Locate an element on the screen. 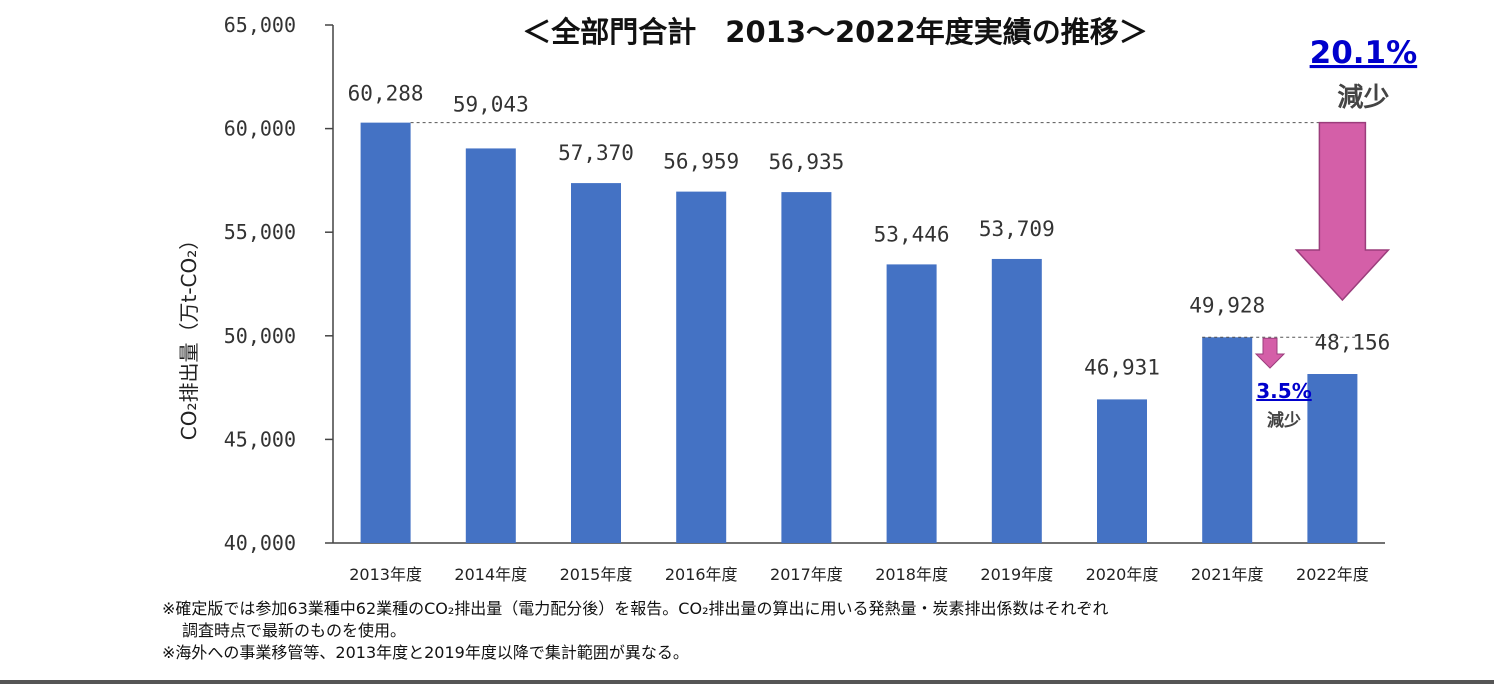 The width and height of the screenshot is (1494, 684). y-axis-label: CO₂排出量（万t-CO₂） is located at coordinates (189, 335).